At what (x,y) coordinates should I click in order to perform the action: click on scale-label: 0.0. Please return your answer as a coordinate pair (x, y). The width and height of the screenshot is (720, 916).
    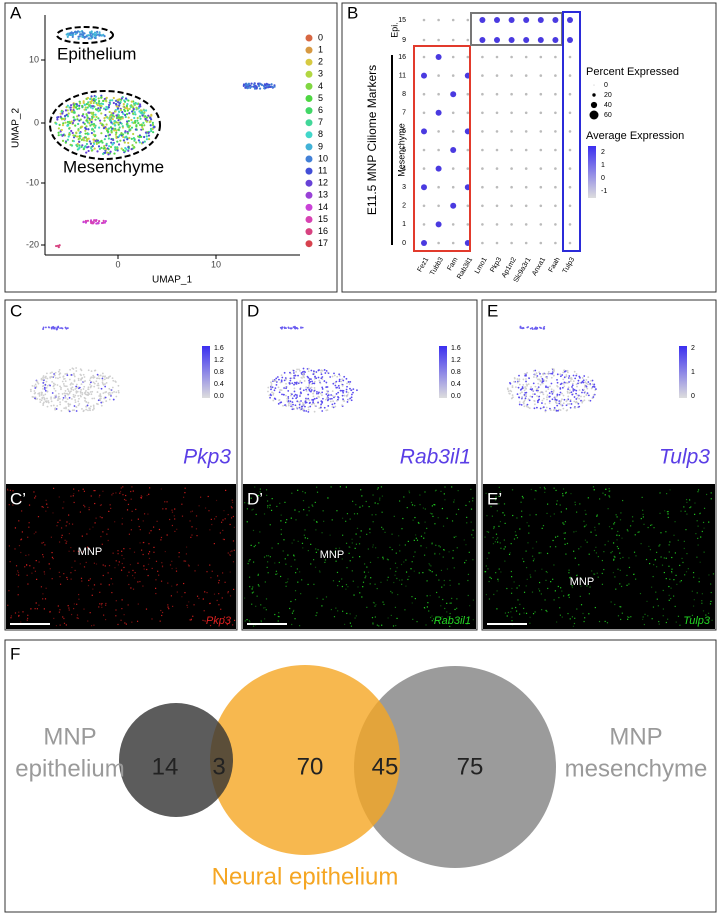
    Looking at the image, I should click on (219, 396).